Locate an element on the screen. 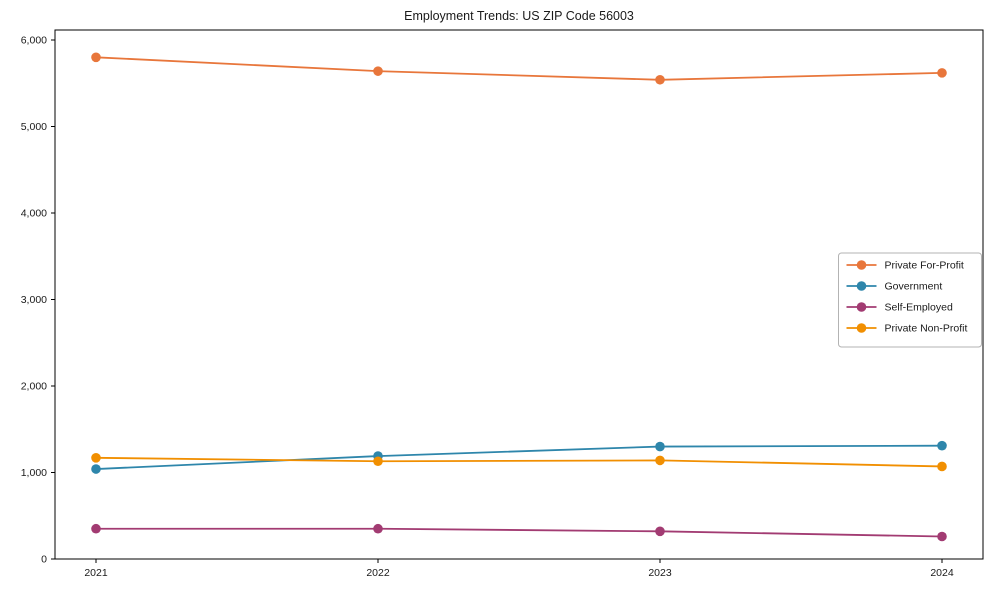 This screenshot has height=600, width=1000. y-tick-label: 4,000 is located at coordinates (34, 214).